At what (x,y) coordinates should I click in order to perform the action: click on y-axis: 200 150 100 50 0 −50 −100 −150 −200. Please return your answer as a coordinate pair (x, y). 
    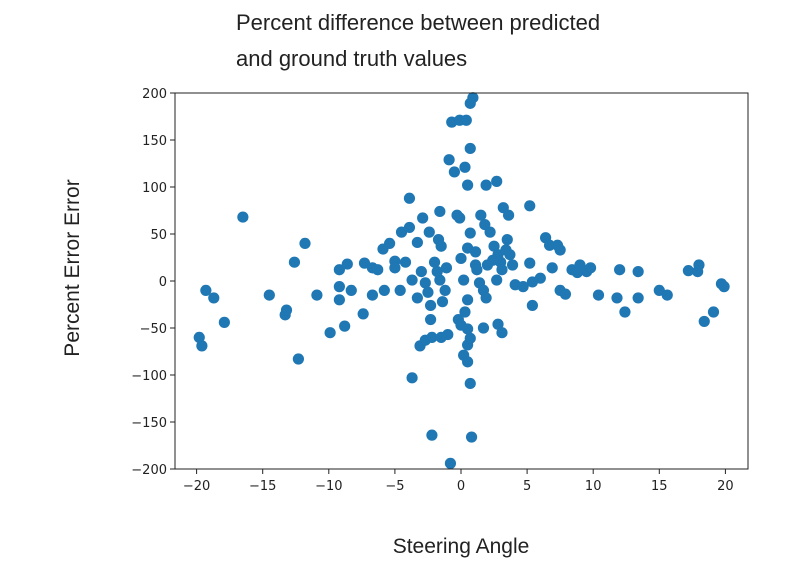
    Looking at the image, I should click on (153, 282).